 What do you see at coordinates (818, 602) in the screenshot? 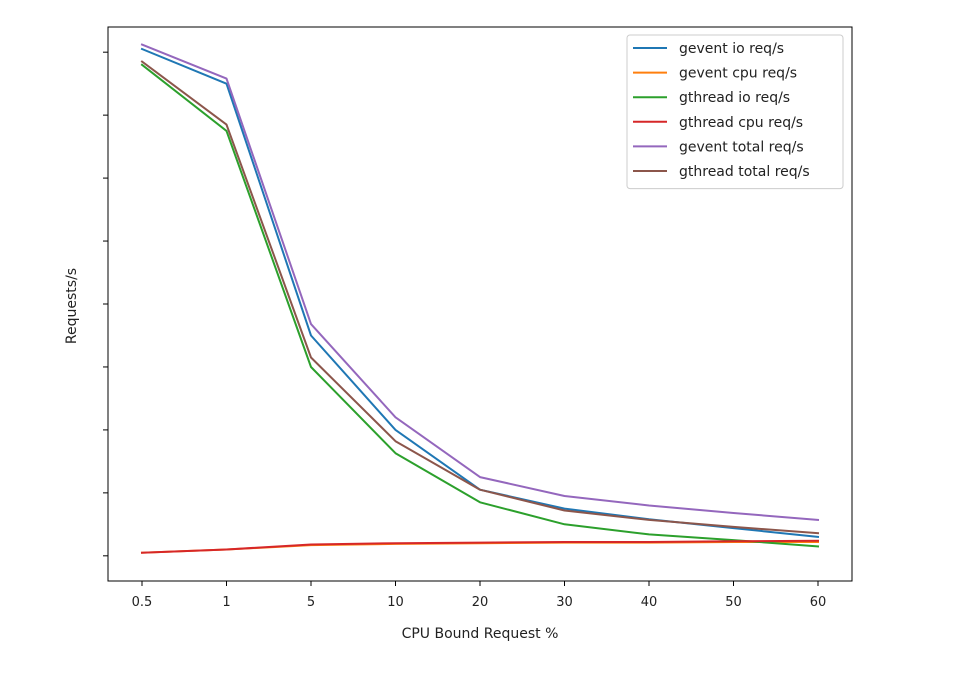
I see `x-tick-label: 60` at bounding box center [818, 602].